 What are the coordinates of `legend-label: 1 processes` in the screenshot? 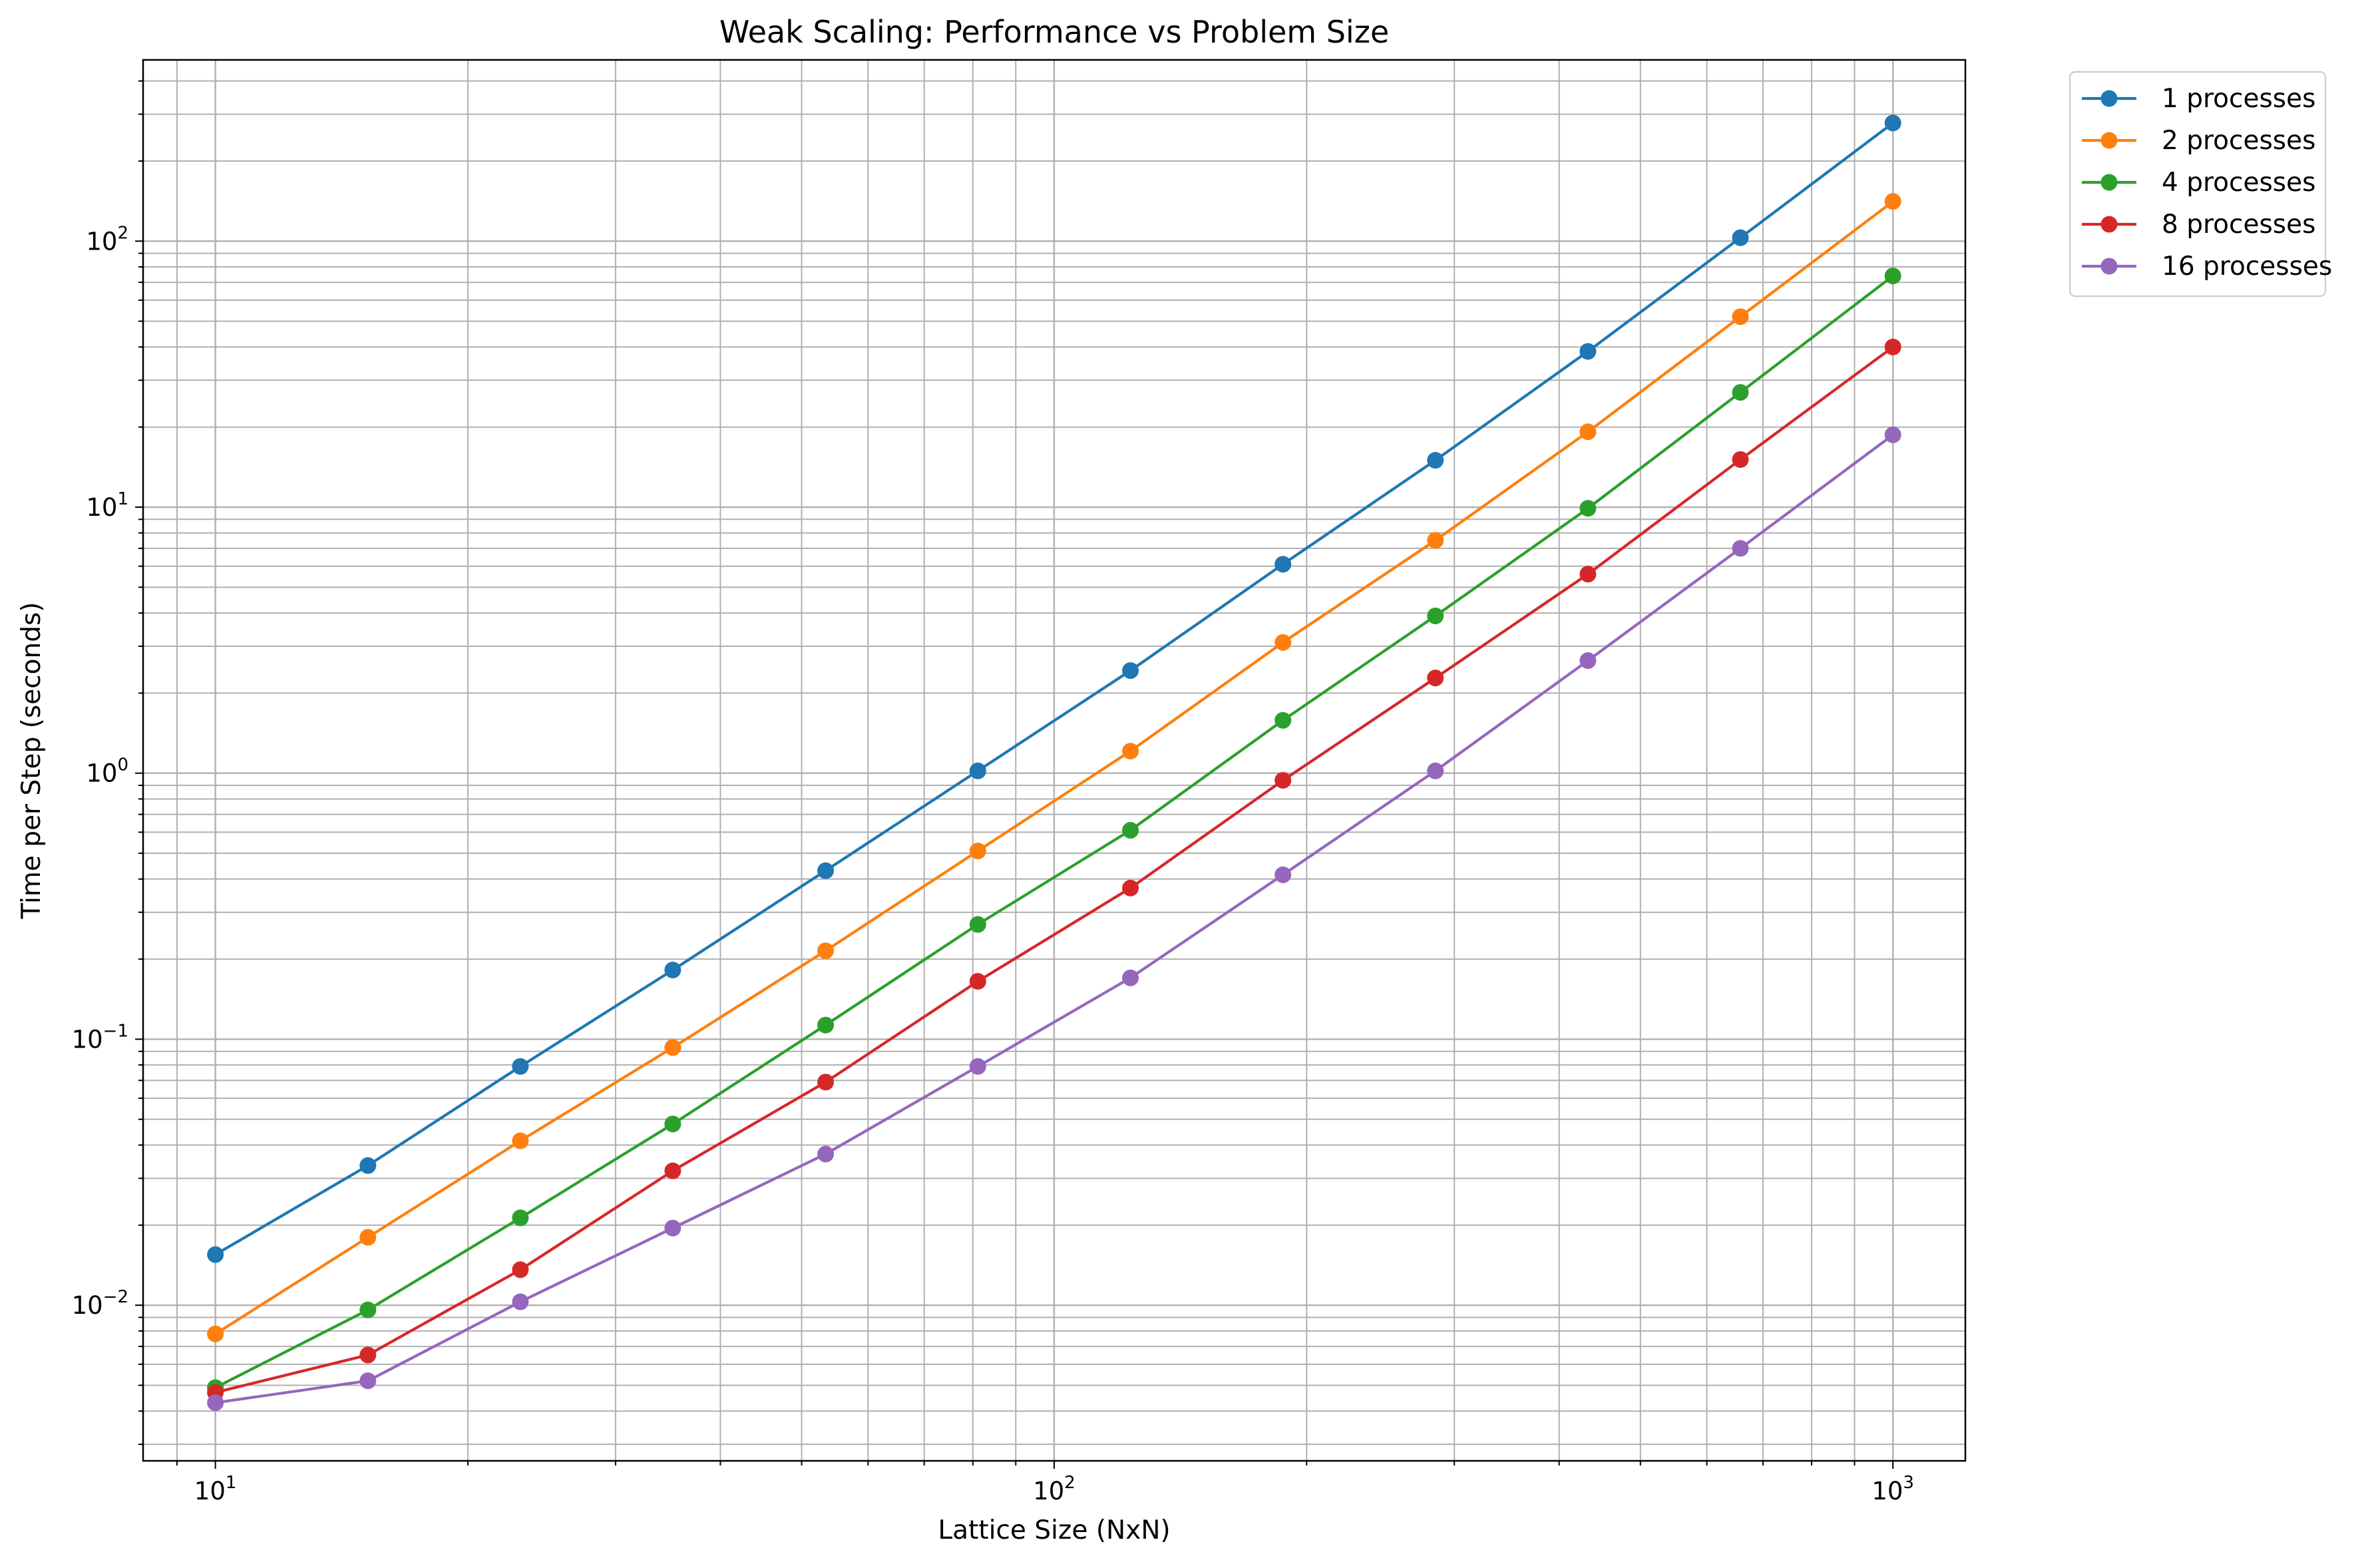 It's located at (2238, 99).